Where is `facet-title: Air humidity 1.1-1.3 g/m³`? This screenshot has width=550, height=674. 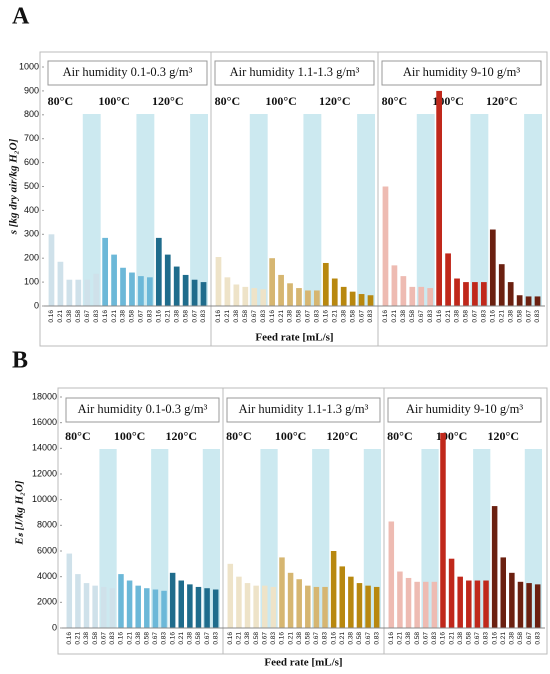
facet-title: Air humidity 1.1-1.3 g/m³ is located at coordinates (295, 72).